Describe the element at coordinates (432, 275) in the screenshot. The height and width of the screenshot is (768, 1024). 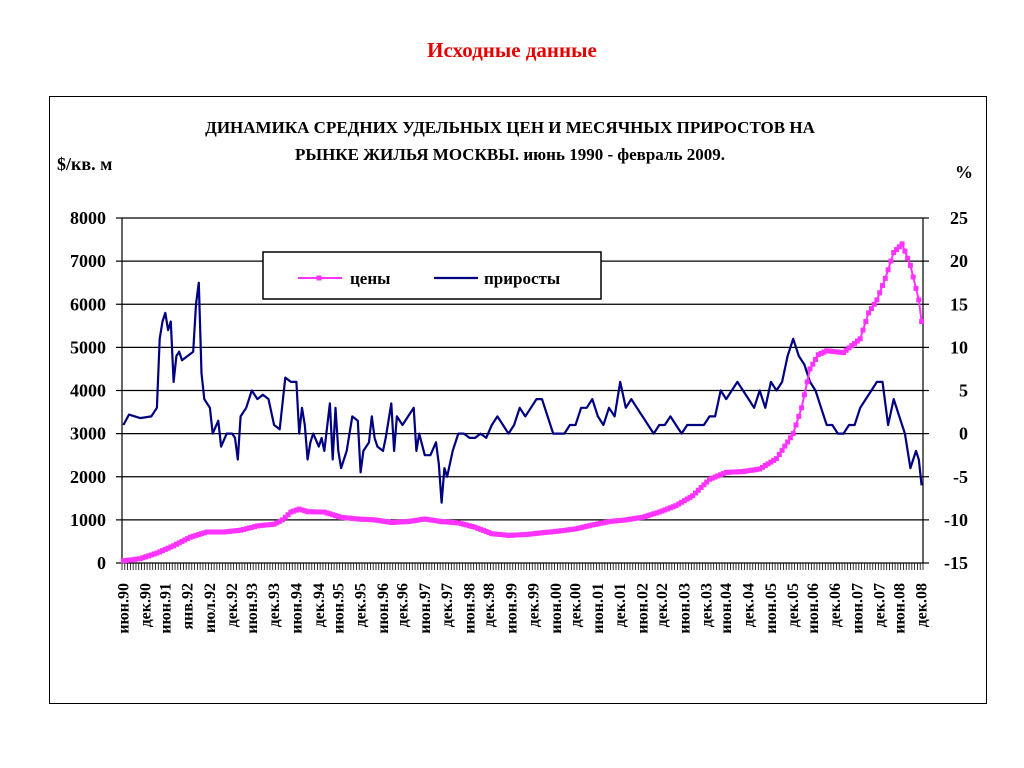
I see `legend-box` at that location.